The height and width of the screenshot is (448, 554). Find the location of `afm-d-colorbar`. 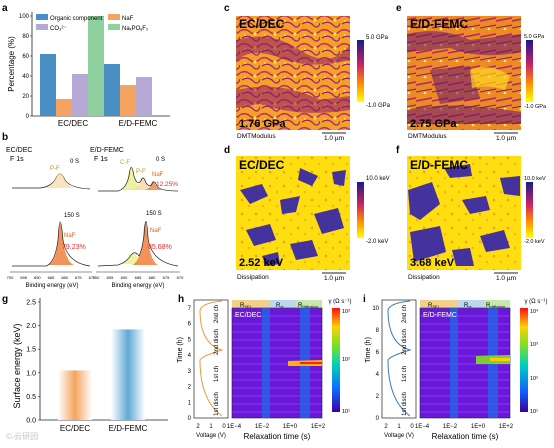

afm-d-colorbar is located at coordinates (360, 210).